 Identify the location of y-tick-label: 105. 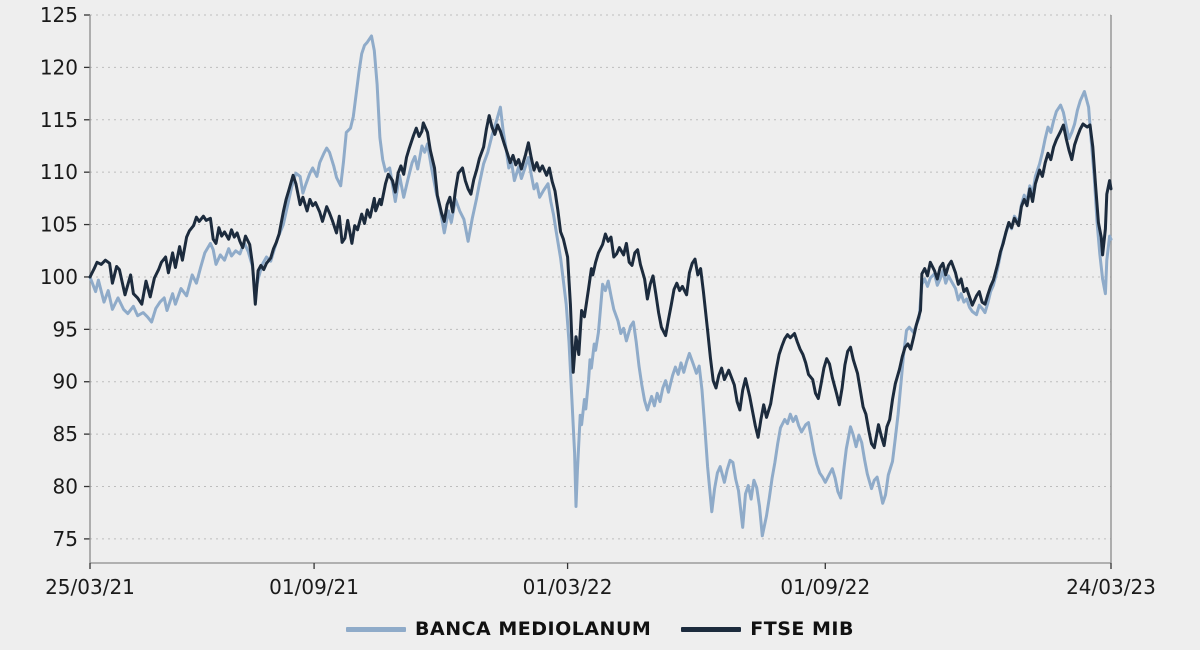
(59, 225).